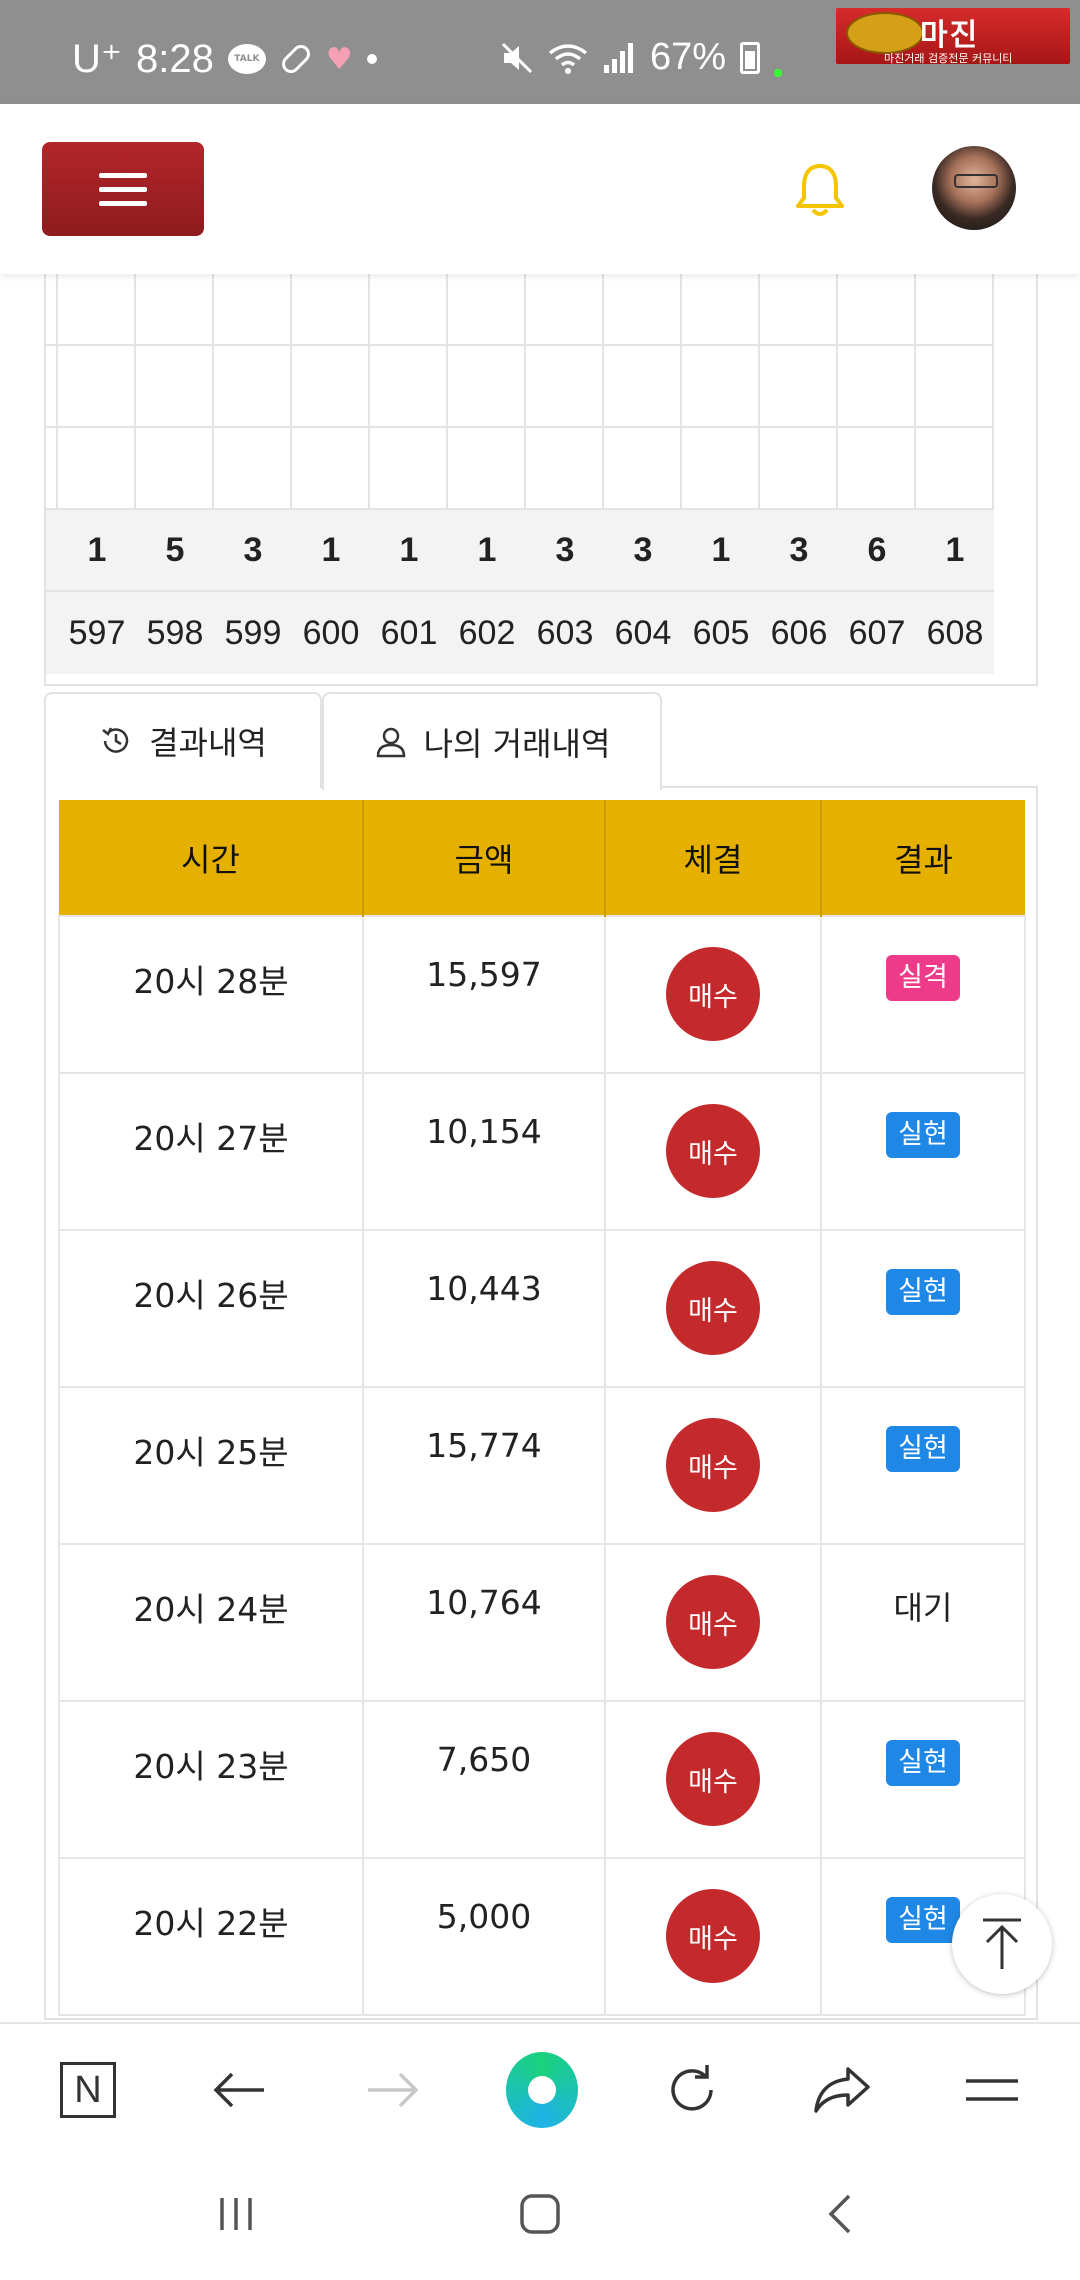 The image size is (1080, 2280). Describe the element at coordinates (211, 994) in the screenshot. I see `cell-time: 20시 28분` at that location.